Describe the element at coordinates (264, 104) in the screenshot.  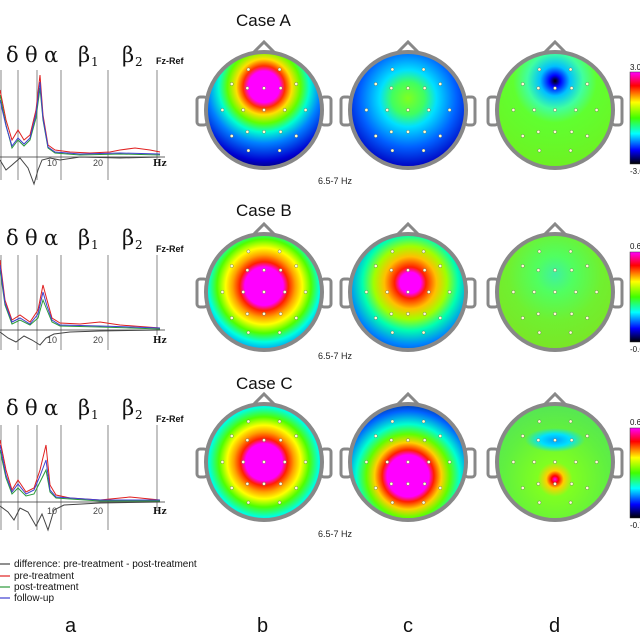
I see `headmap-a-b` at that location.